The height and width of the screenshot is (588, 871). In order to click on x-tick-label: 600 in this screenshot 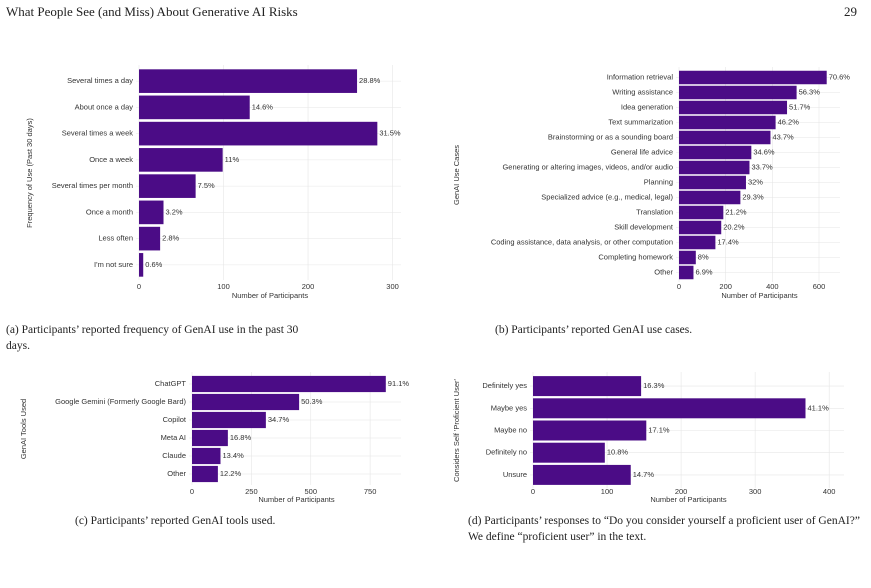, I will do `click(819, 286)`.